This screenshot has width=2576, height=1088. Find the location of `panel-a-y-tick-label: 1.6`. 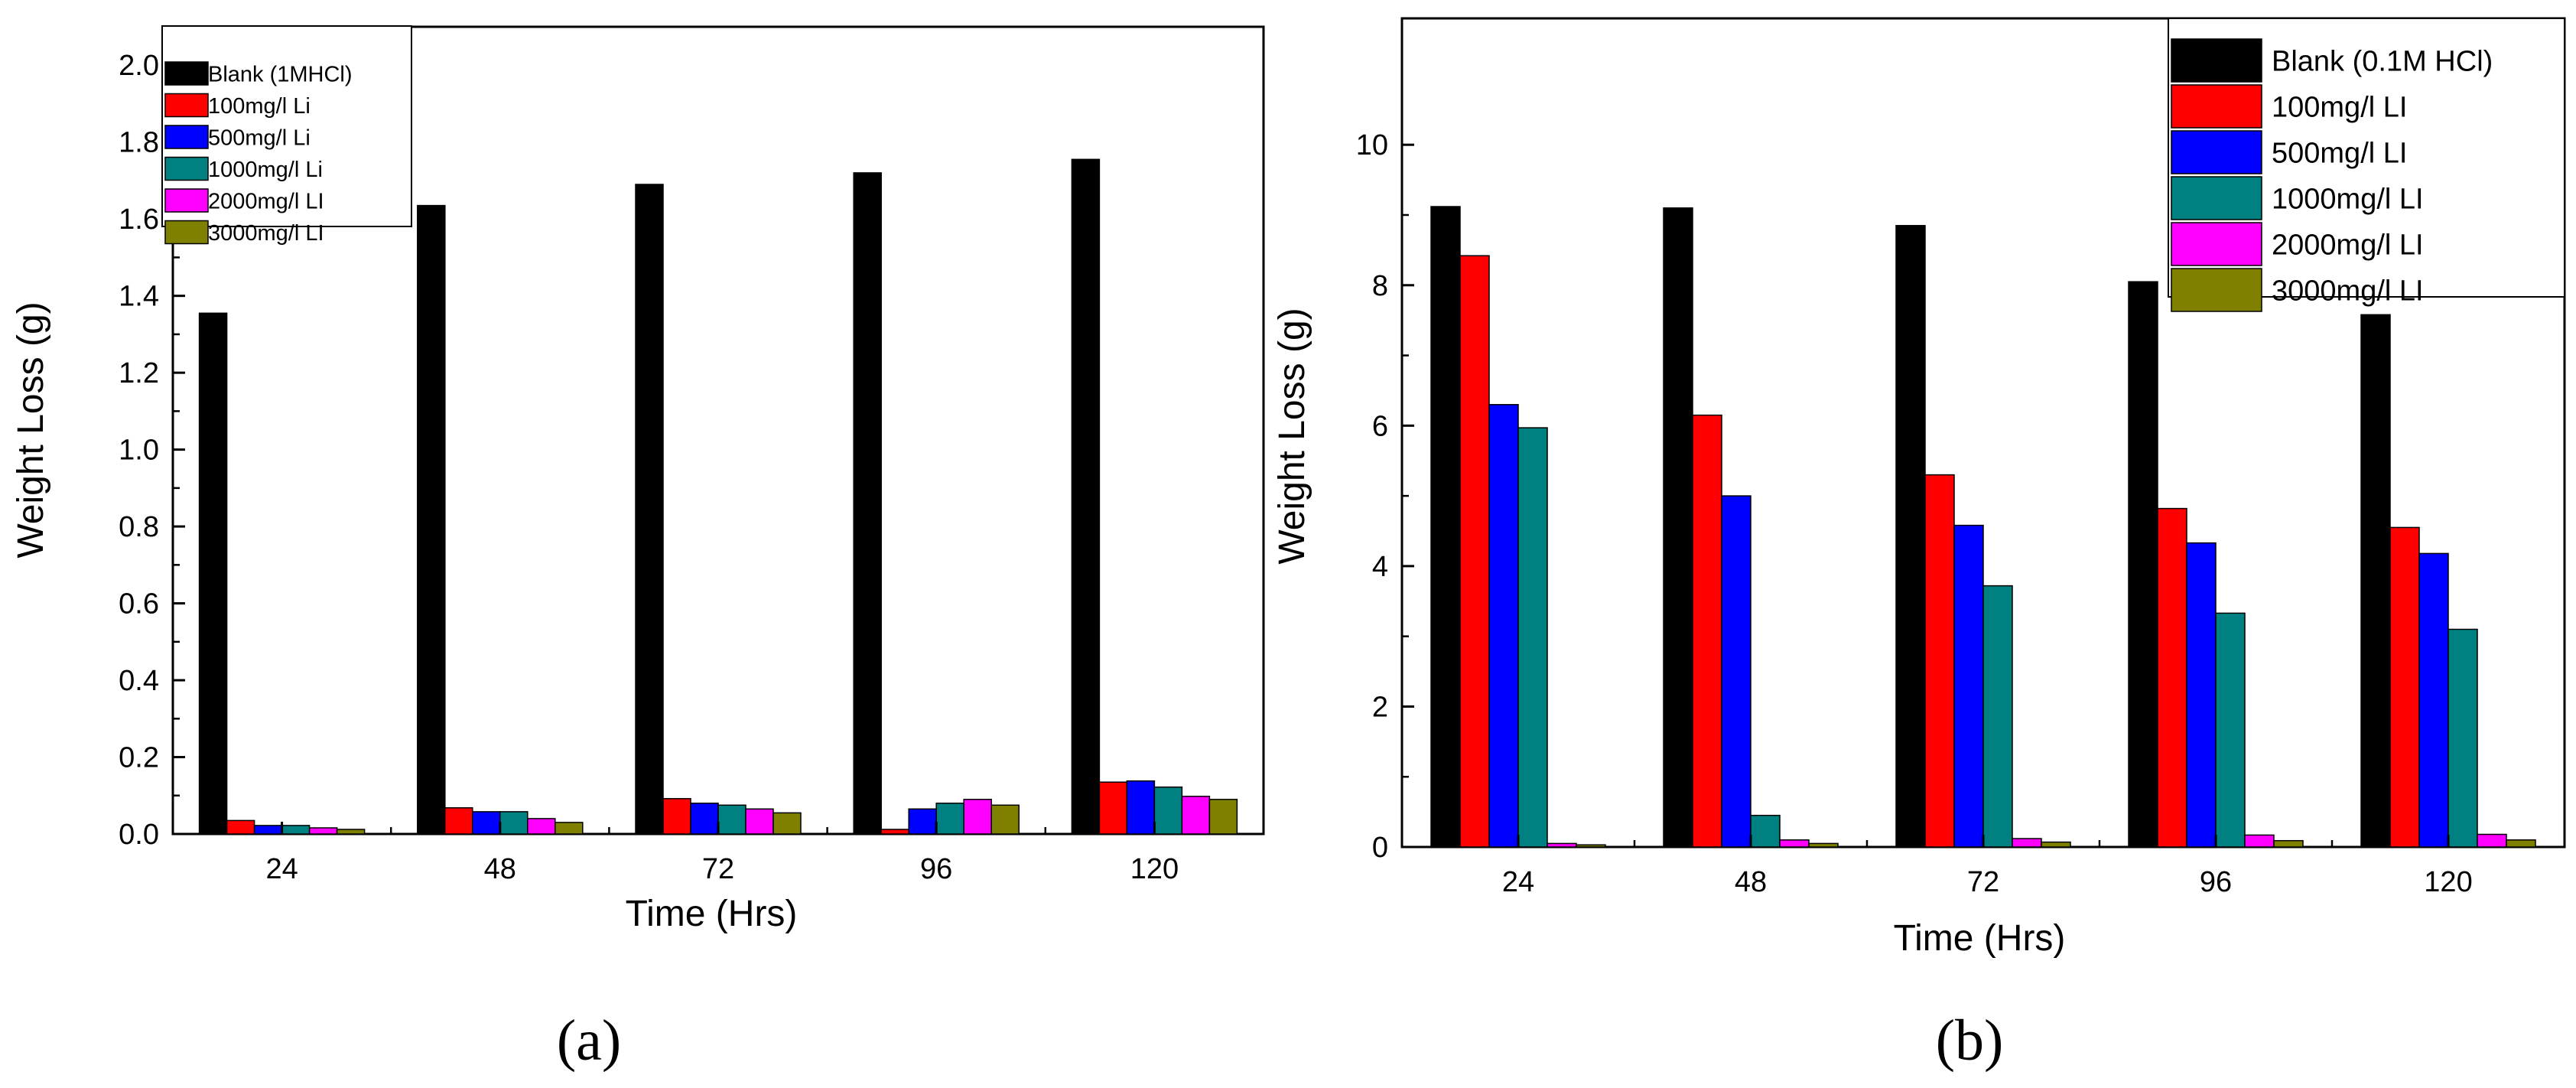

panel-a-y-tick-label: 1.6 is located at coordinates (139, 220).